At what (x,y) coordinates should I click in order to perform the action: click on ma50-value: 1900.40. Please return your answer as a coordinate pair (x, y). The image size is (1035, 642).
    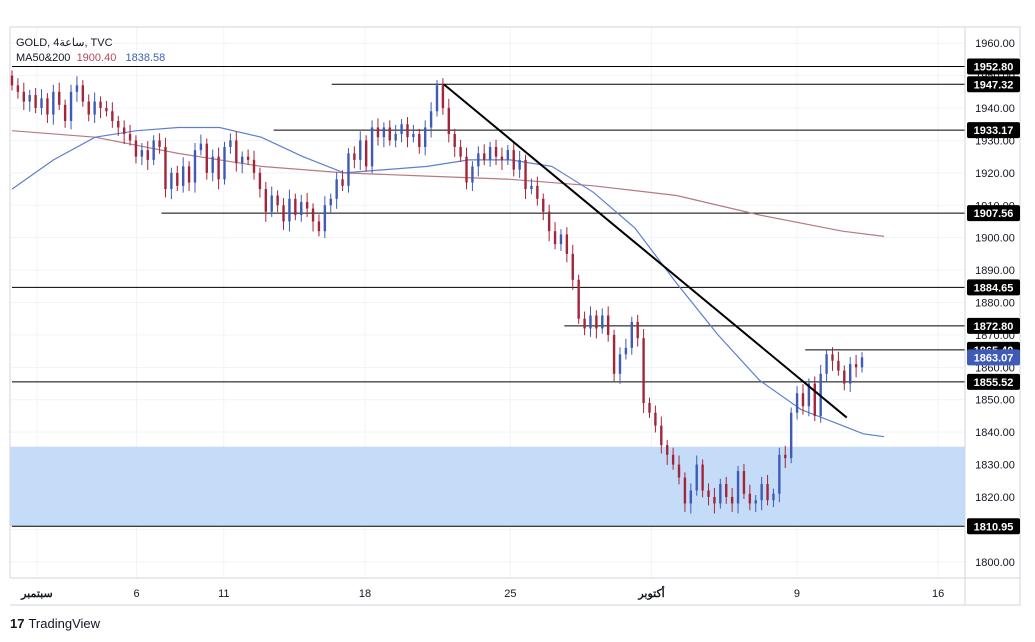
    Looking at the image, I should click on (96, 58).